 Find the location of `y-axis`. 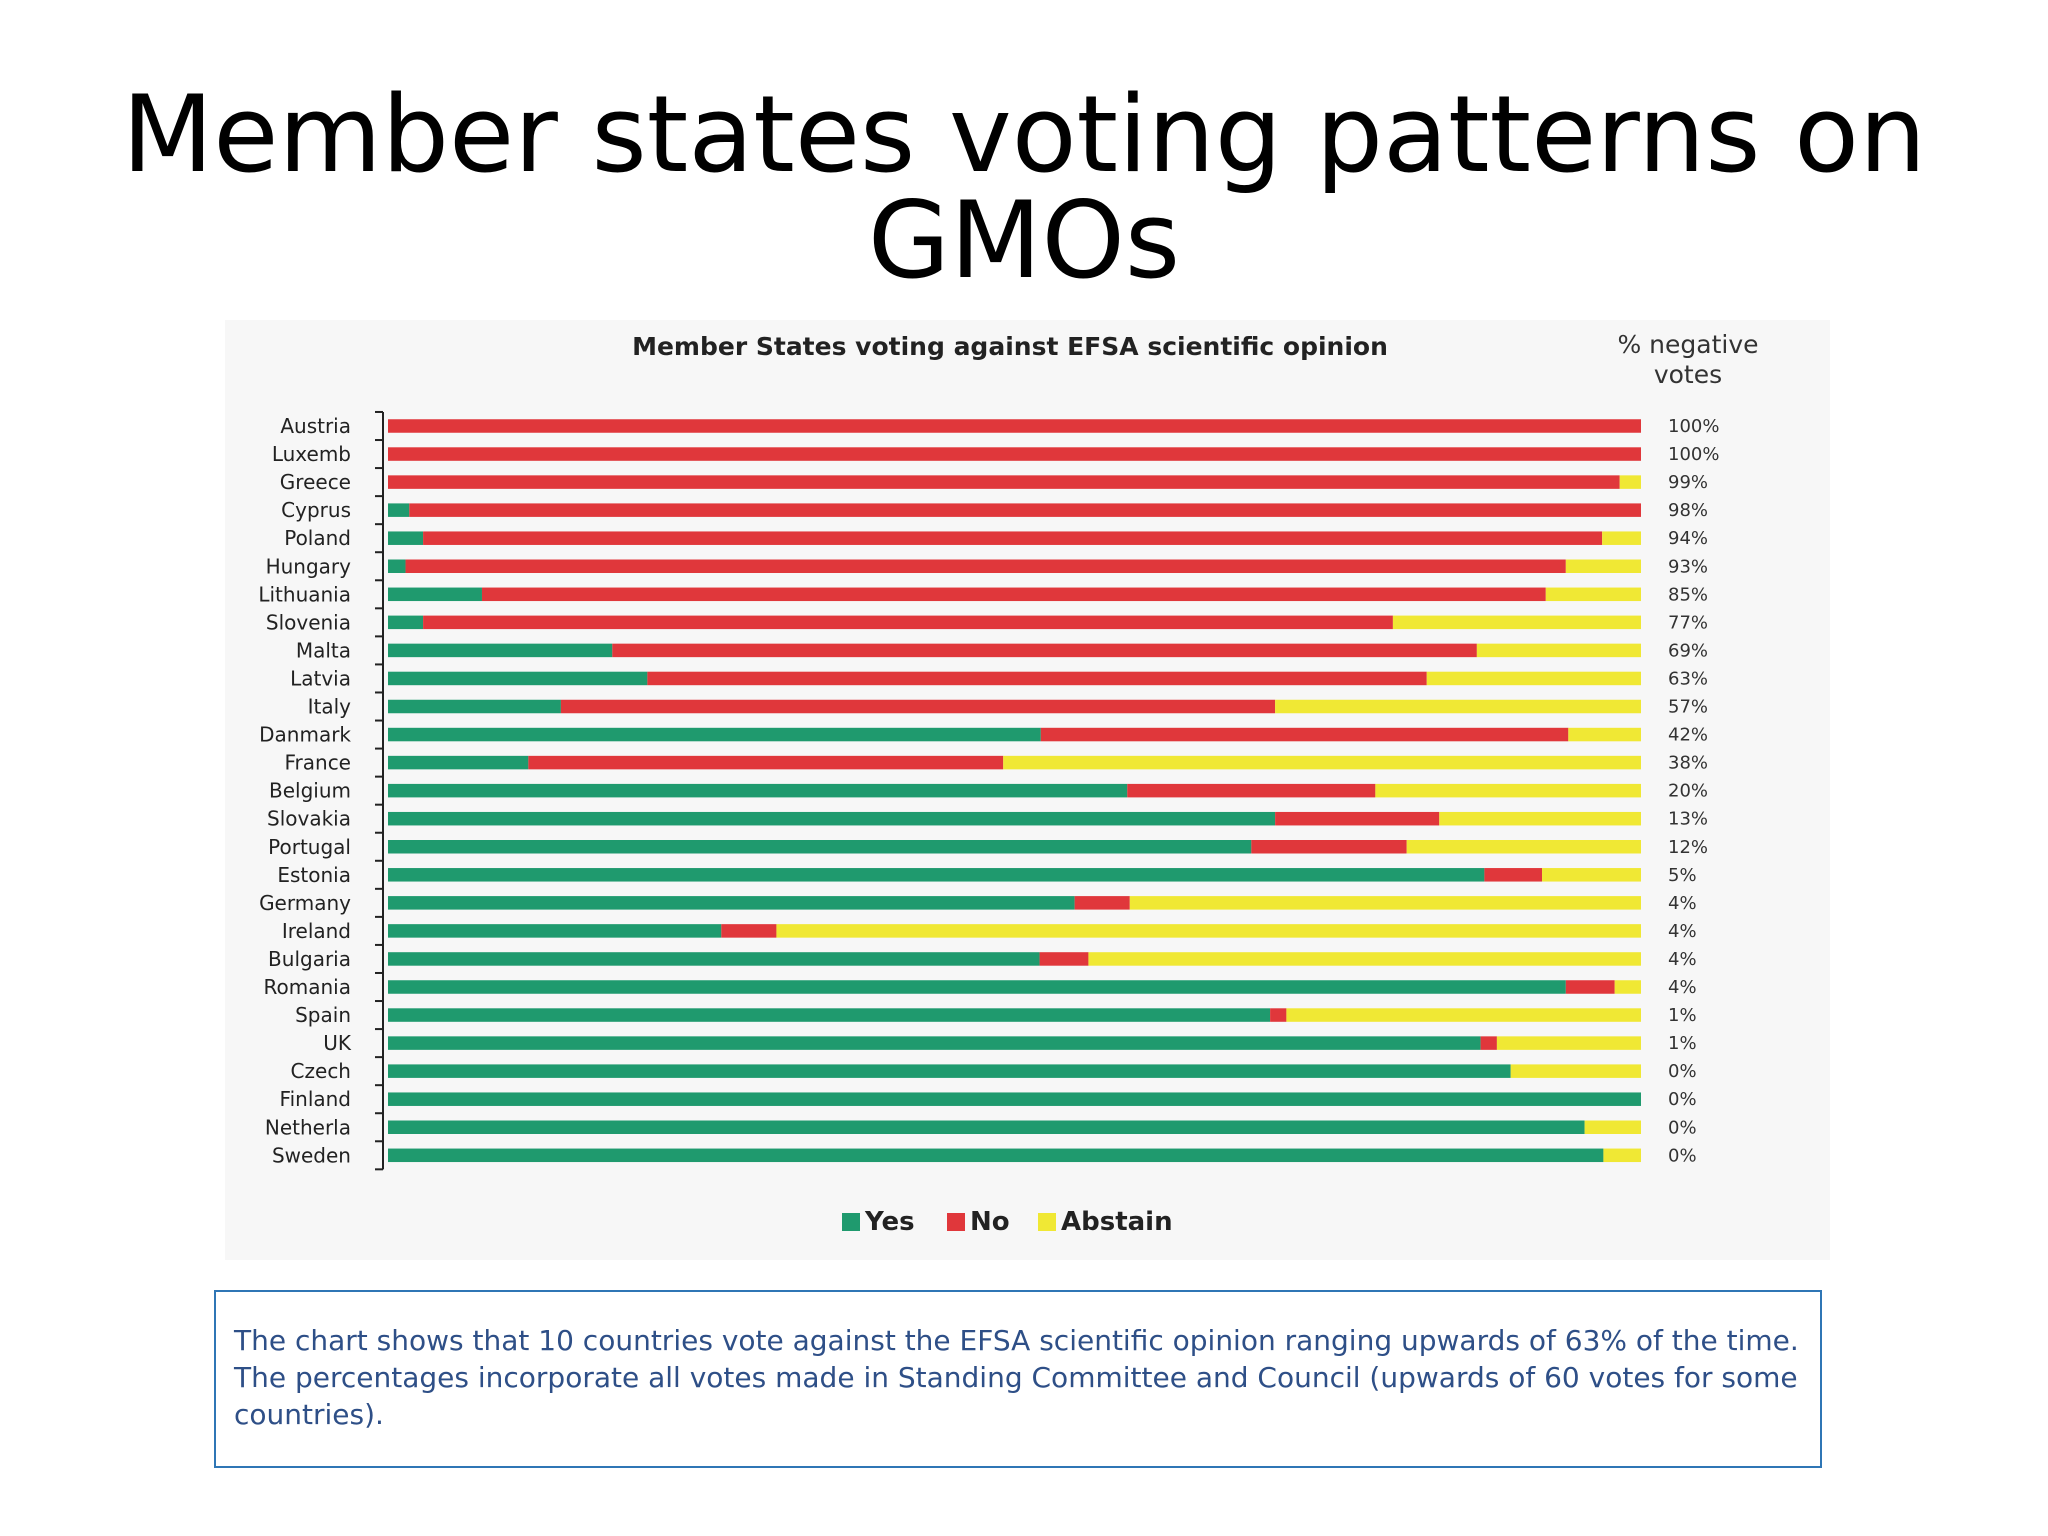

y-axis is located at coordinates (379, 790).